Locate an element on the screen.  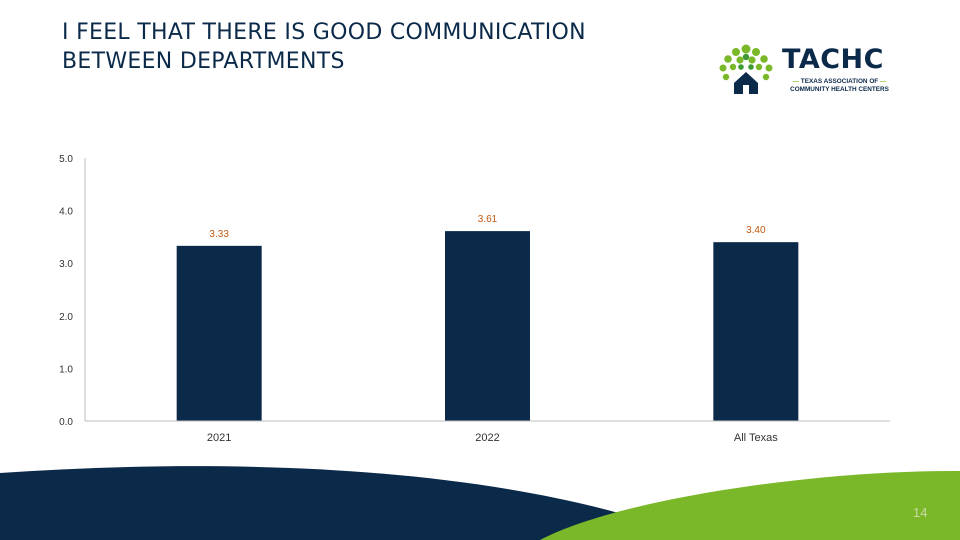
y-axis: 0.0 1.0 2.0 3.0 4.0 5.0 is located at coordinates (72, 291).